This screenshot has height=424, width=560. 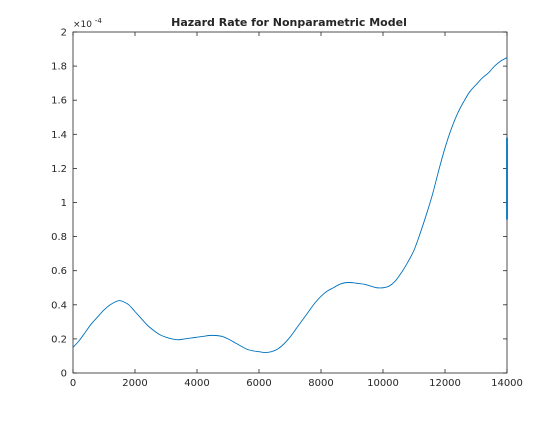 I want to click on y-tick-label: 0.6, so click(x=59, y=271).